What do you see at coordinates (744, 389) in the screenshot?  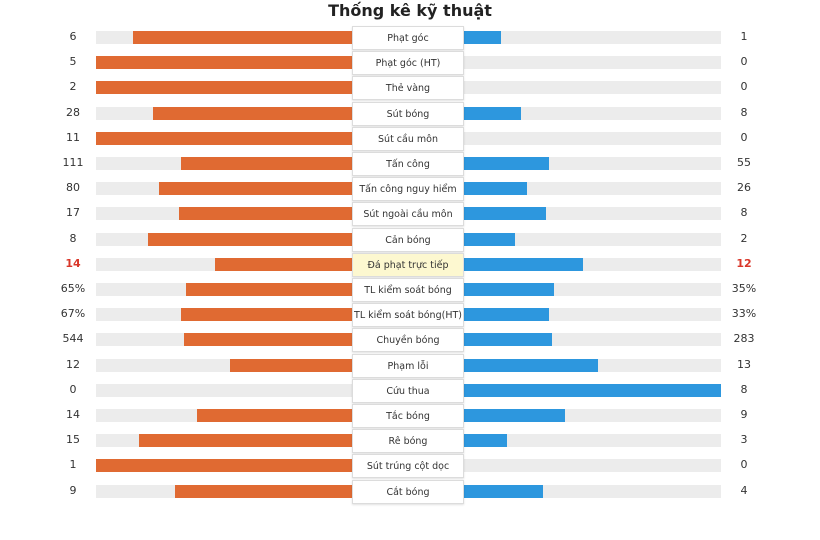 I see `away-value: 8` at bounding box center [744, 389].